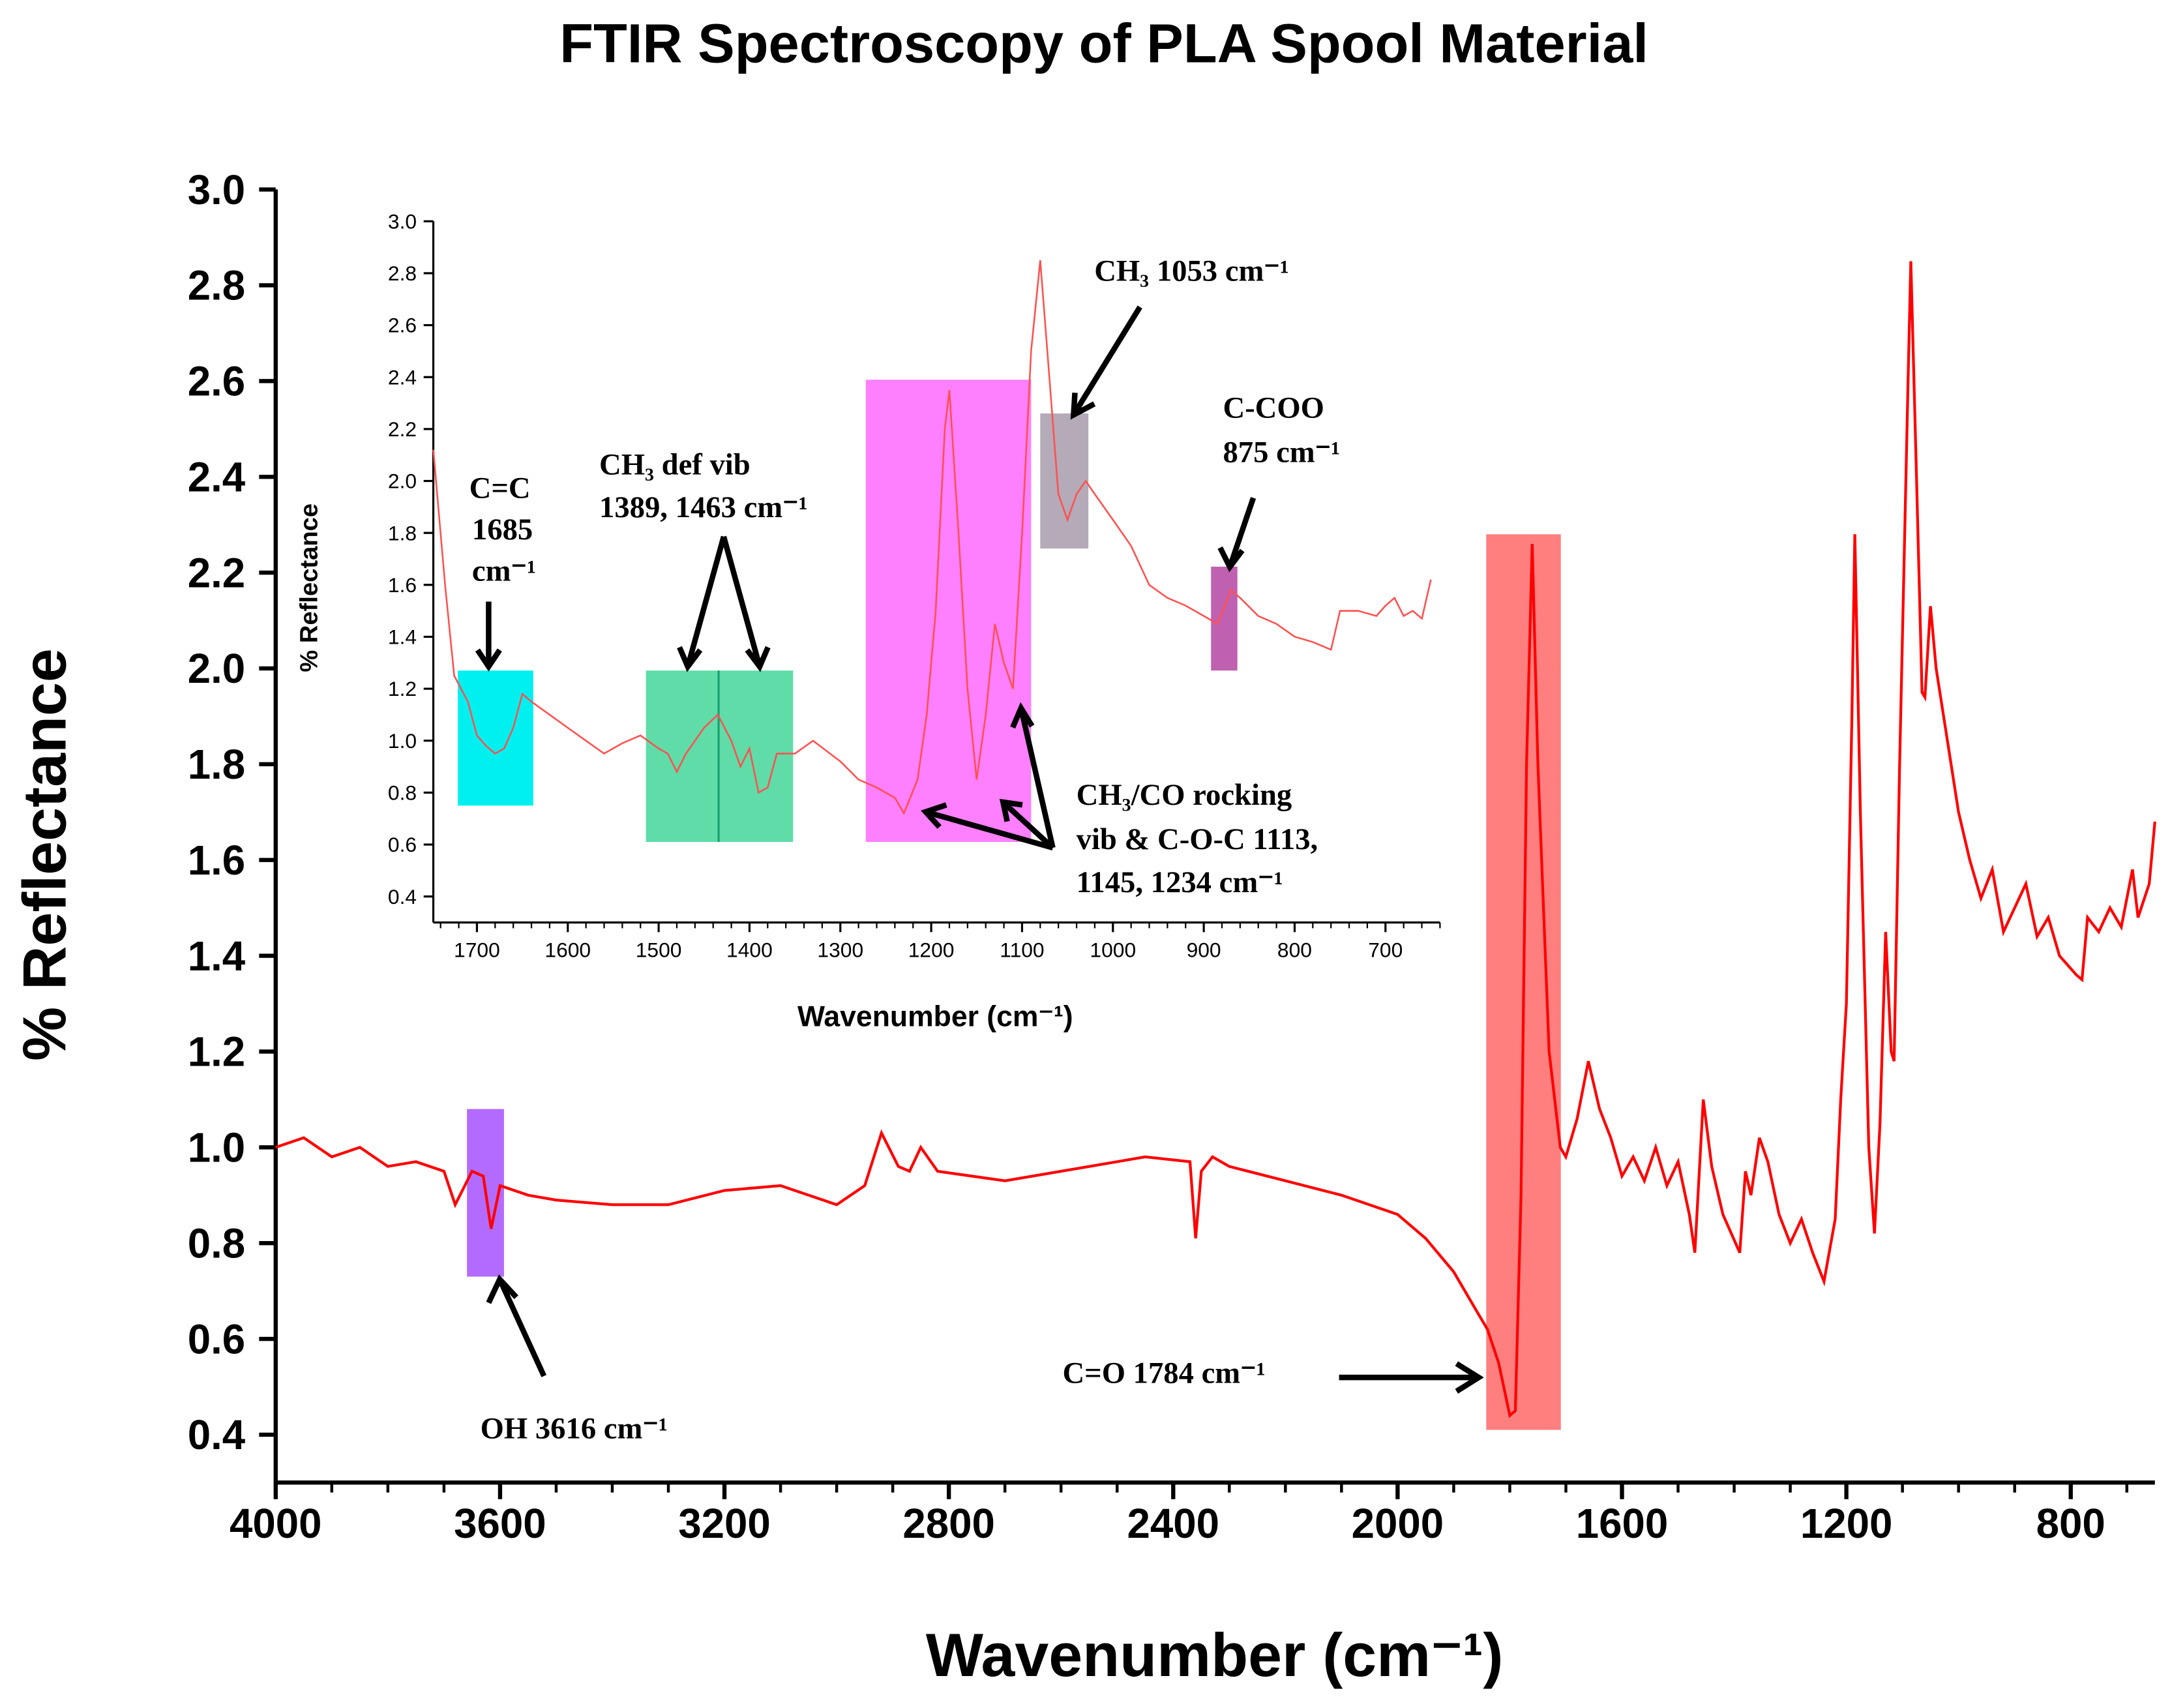  What do you see at coordinates (1106, 361) in the screenshot?
I see `arrow-ch3` at bounding box center [1106, 361].